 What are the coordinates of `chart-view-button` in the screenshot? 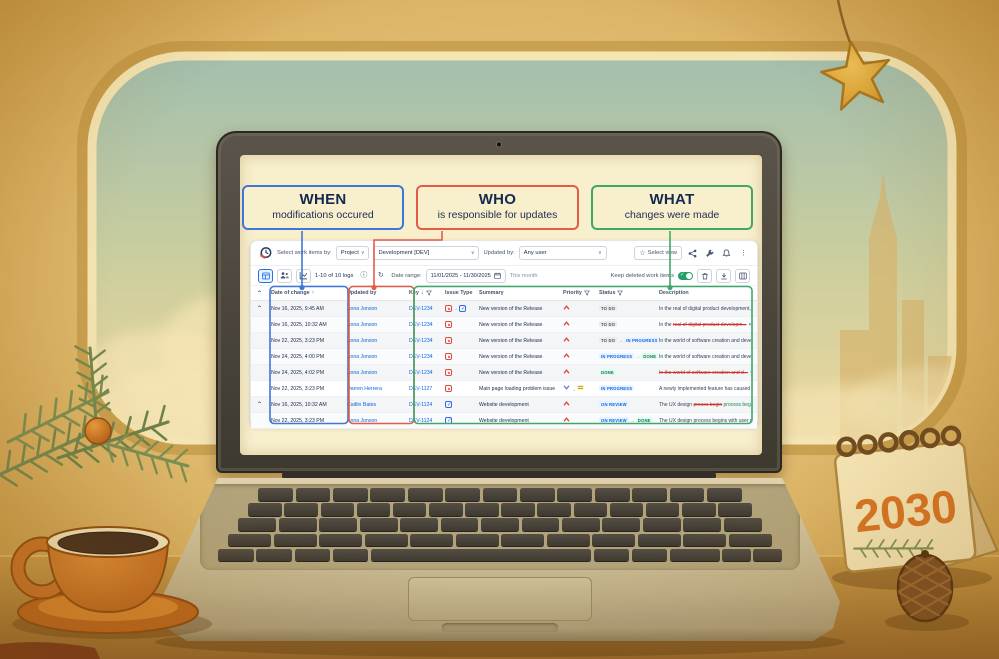 It's located at (303, 275).